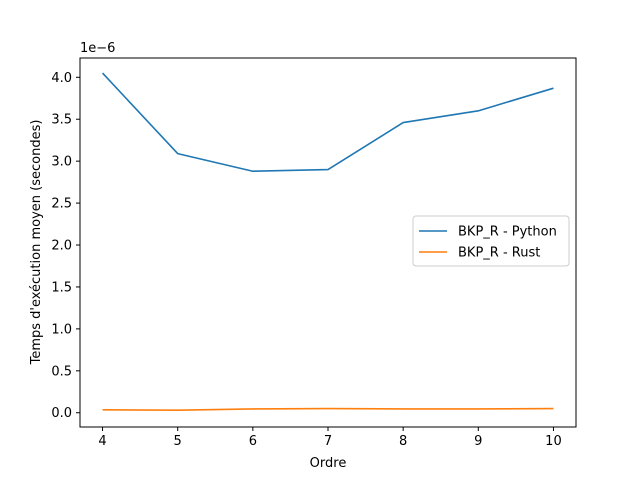 The image size is (640, 480). I want to click on x-tick-label: 6, so click(253, 441).